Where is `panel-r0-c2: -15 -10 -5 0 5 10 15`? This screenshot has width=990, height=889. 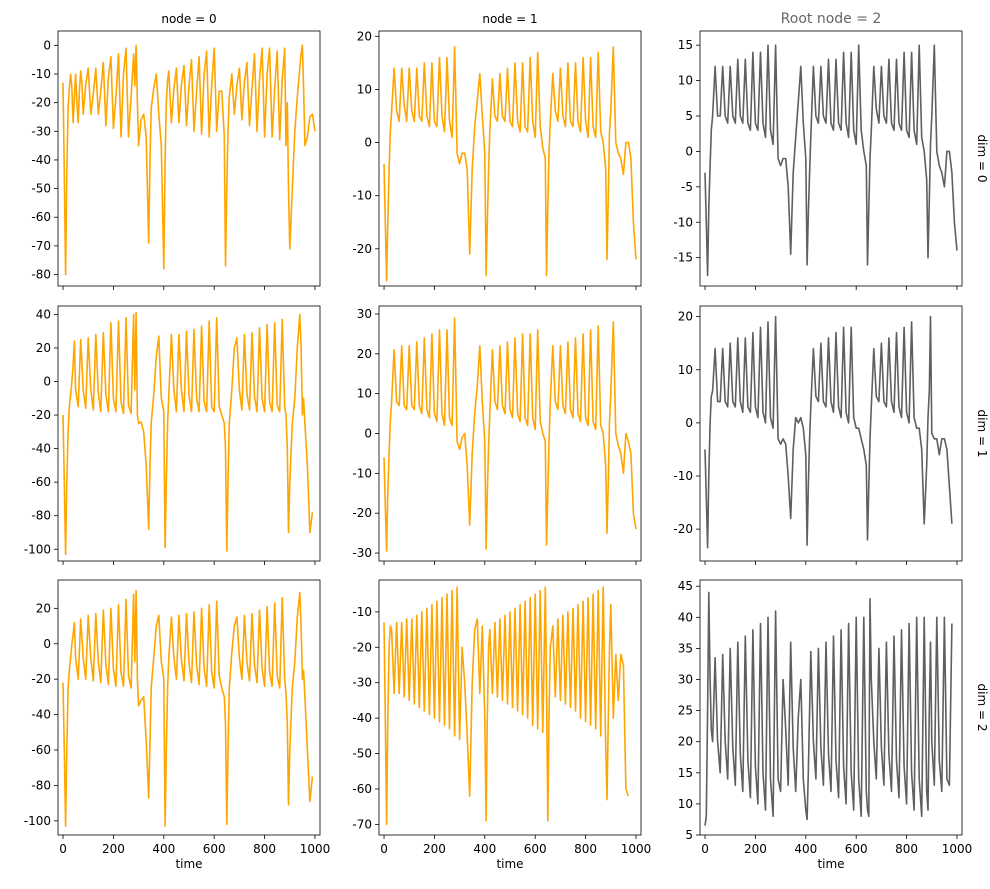
panel-r0-c2: -15 -10 -5 0 5 10 15 is located at coordinates (818, 160).